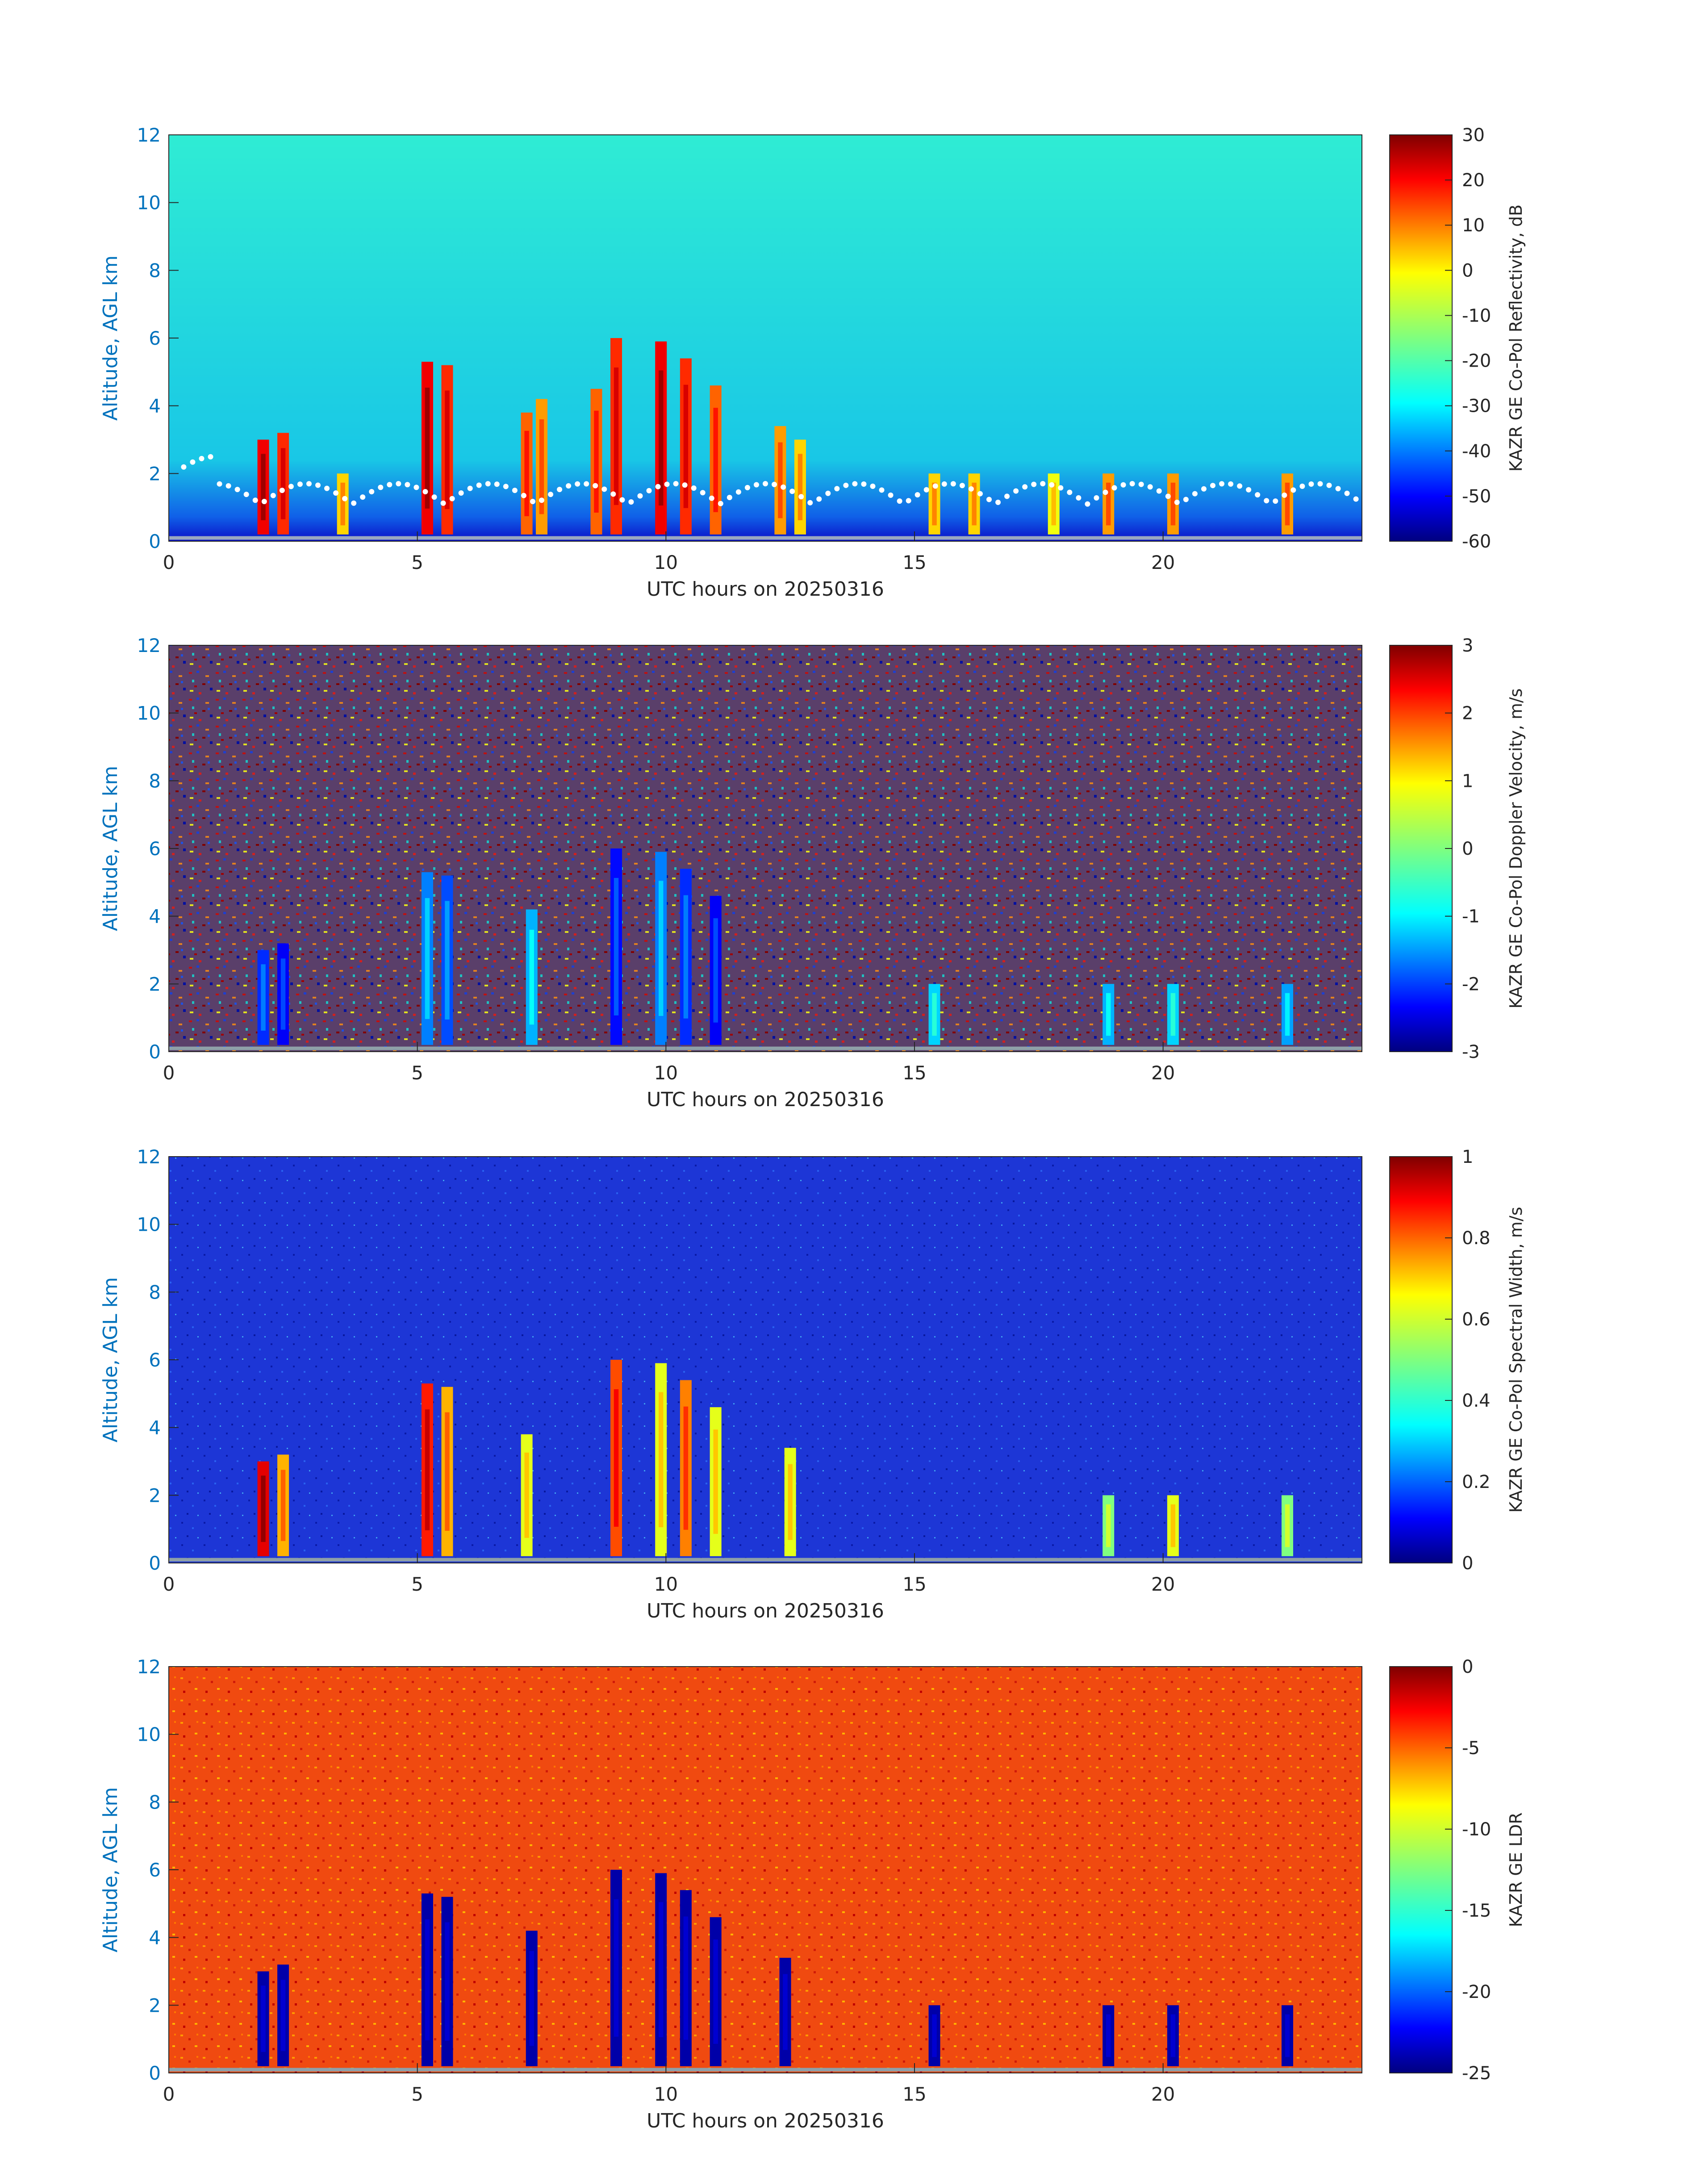  I want to click on colorbar-tick-label: -40, so click(1476, 451).